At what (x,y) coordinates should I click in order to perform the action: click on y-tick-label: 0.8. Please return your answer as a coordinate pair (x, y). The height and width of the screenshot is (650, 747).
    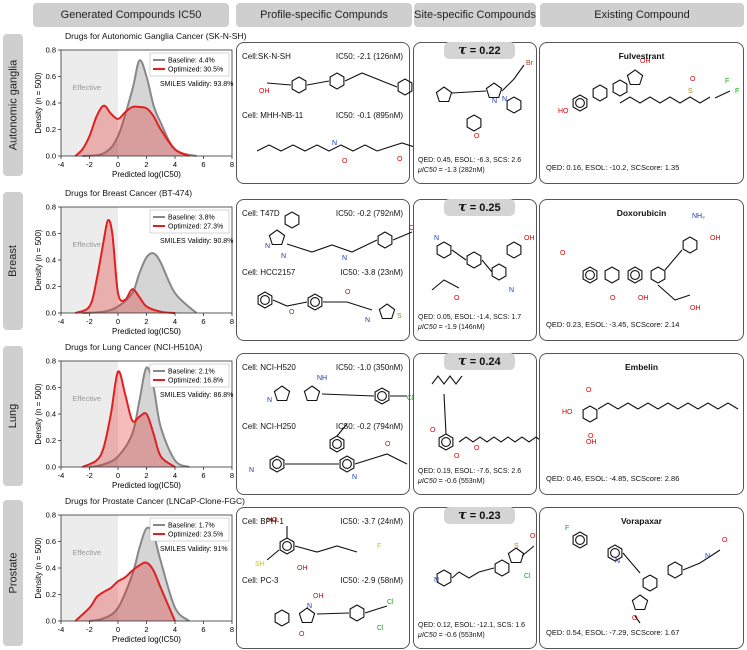
    Looking at the image, I should click on (51, 361).